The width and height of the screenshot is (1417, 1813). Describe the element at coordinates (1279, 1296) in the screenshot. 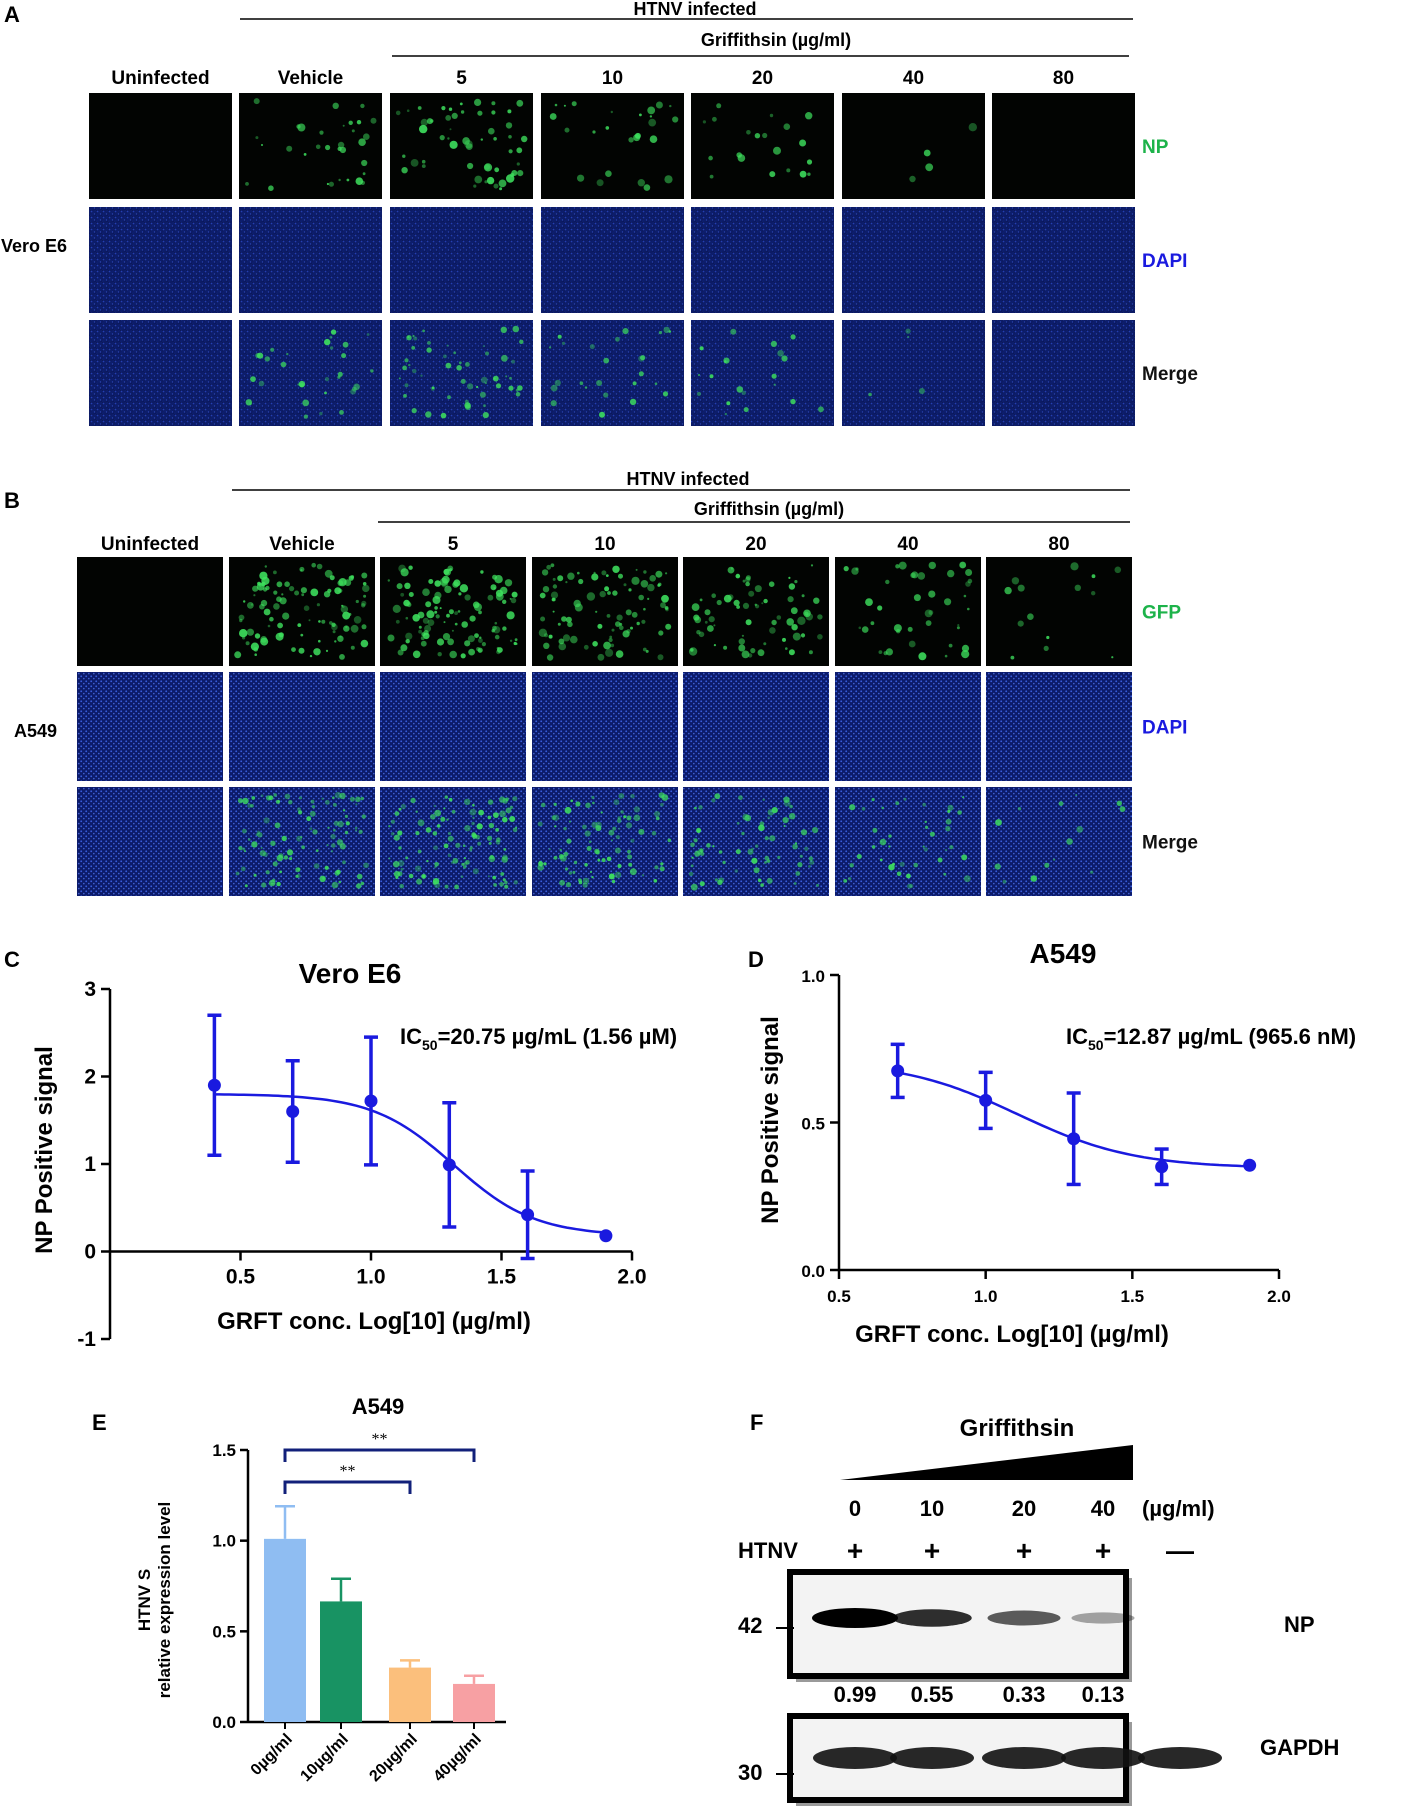

I see `panel-d-x-tick-3: 2.0` at that location.